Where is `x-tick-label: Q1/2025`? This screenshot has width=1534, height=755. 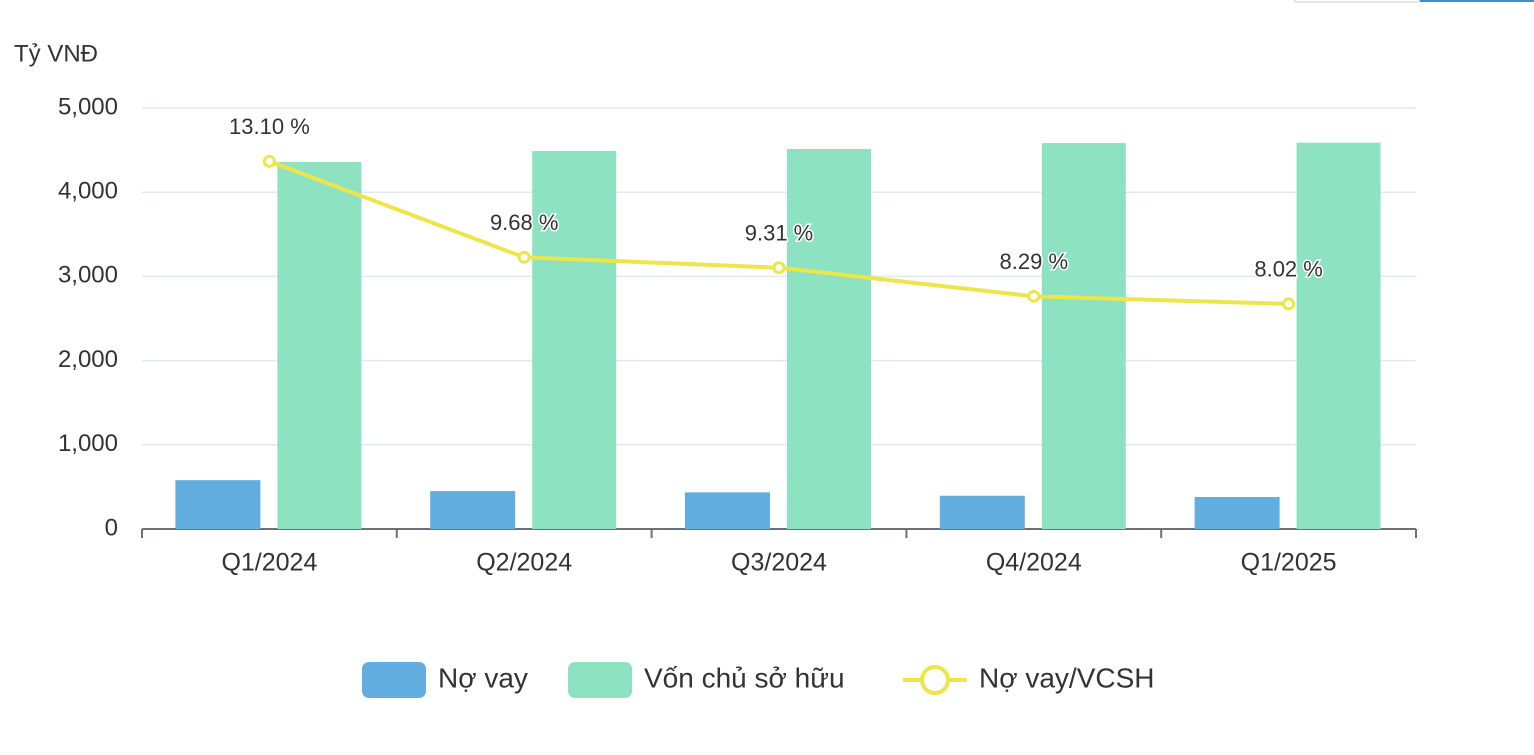
x-tick-label: Q1/2025 is located at coordinates (1289, 563).